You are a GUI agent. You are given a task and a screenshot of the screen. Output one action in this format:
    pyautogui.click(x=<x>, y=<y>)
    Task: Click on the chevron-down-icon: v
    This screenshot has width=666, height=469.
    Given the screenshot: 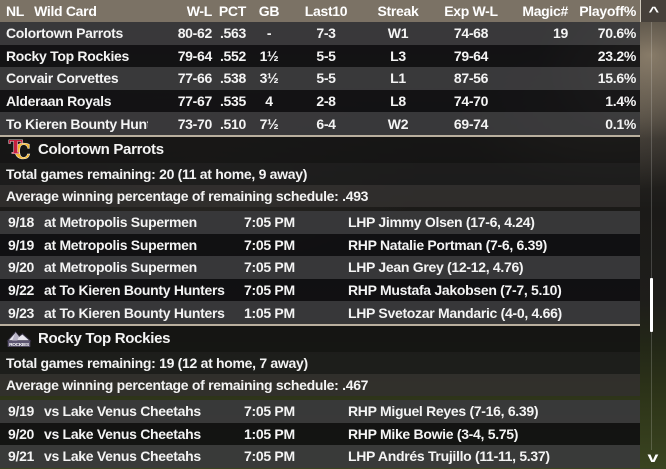 What is the action you would take?
    pyautogui.click(x=653, y=457)
    